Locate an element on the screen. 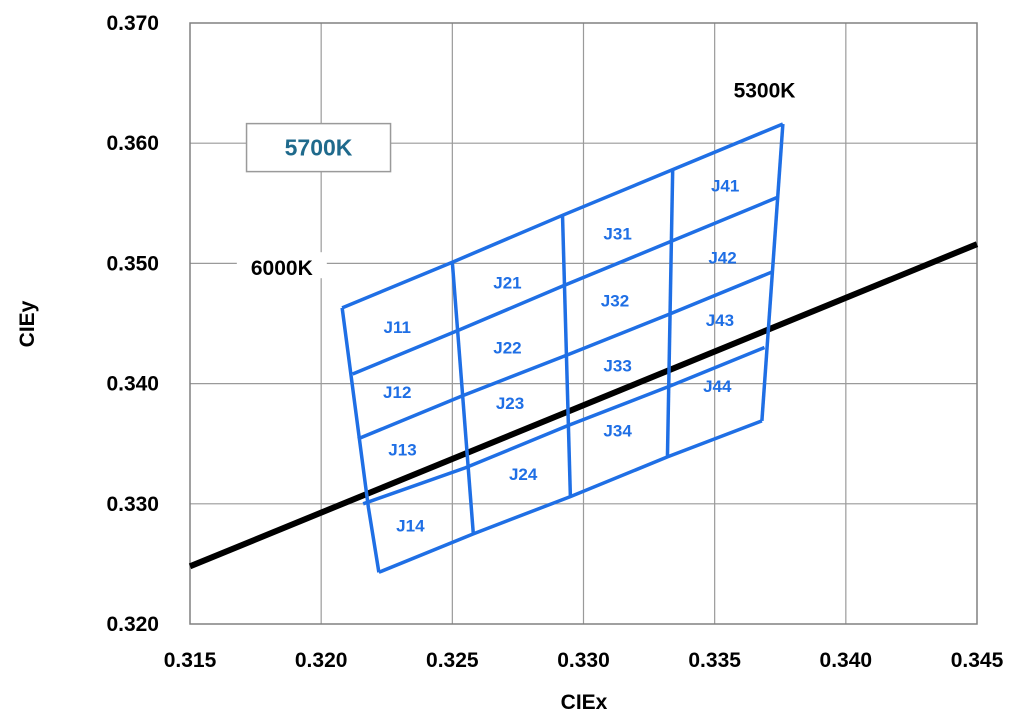  bin-label: J22 is located at coordinates (507, 348).